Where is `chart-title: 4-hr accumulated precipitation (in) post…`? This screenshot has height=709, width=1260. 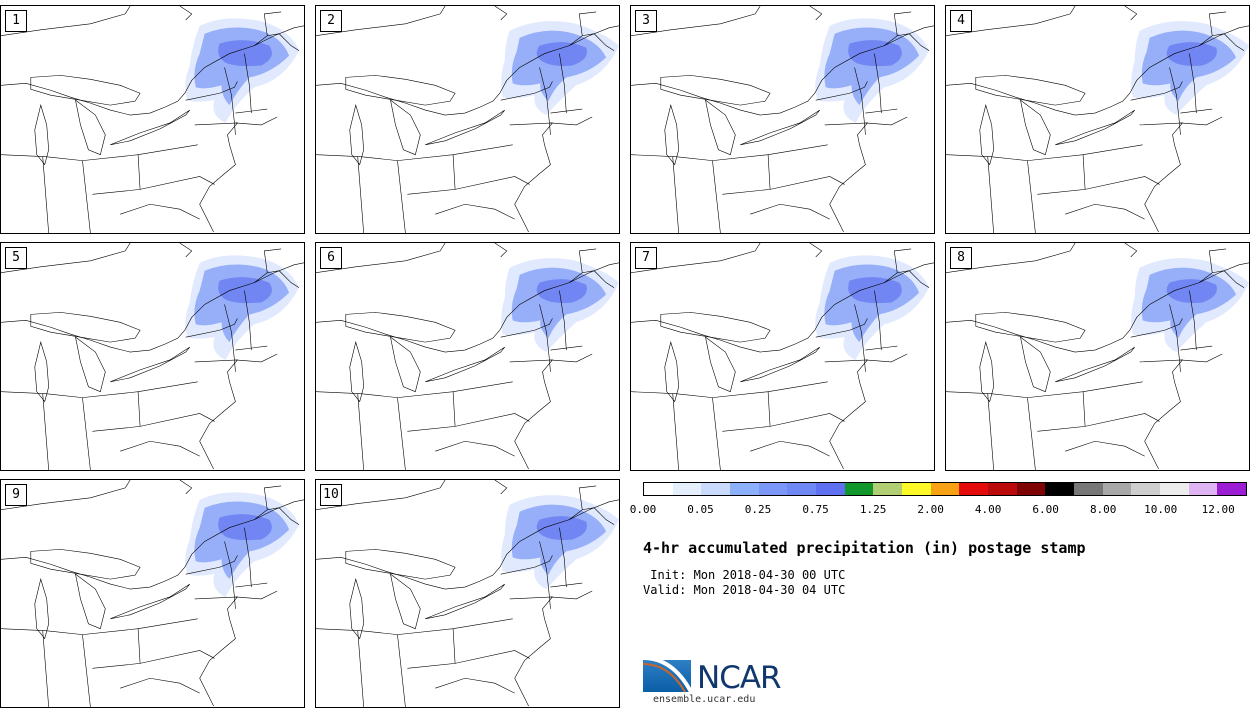
chart-title: 4-hr accumulated precipitation (in) post… is located at coordinates (864, 548).